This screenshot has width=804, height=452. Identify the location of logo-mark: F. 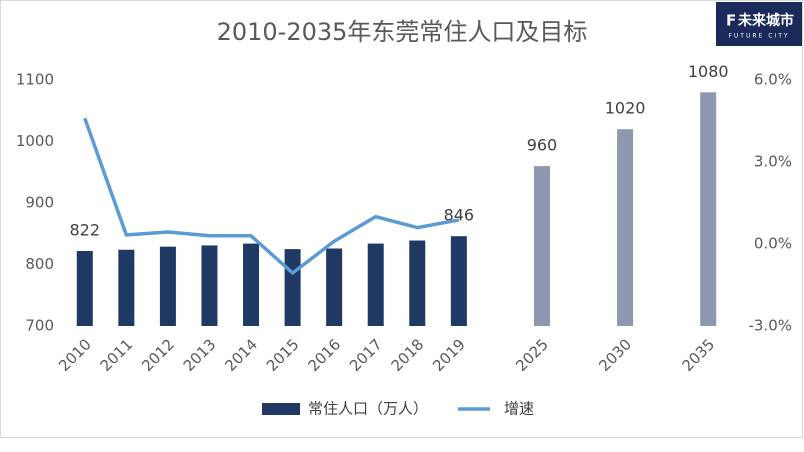
(731, 21).